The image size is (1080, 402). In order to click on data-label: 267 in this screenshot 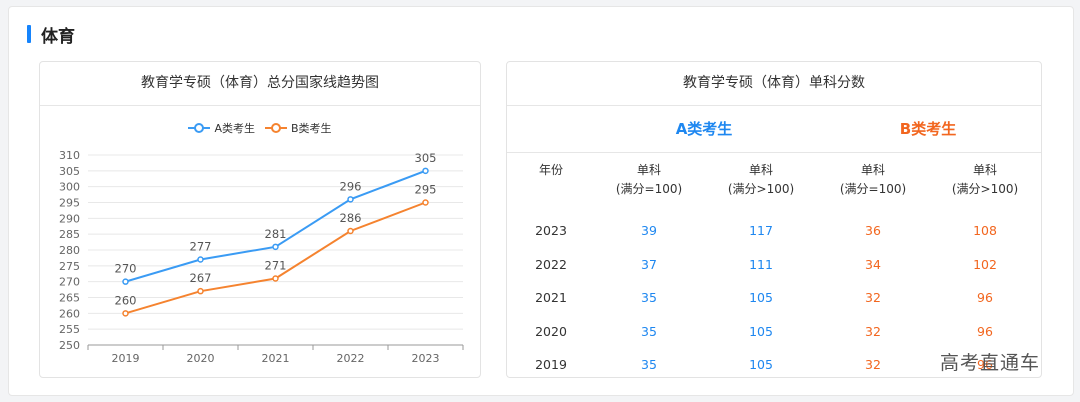, I will do `click(201, 278)`.